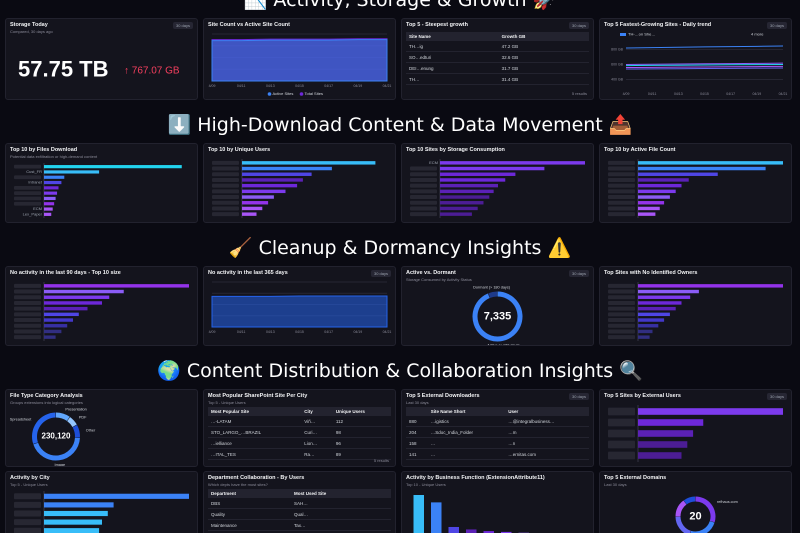  I want to click on panel-subtitle: Top 5 - Unique Users, so click(29, 484).